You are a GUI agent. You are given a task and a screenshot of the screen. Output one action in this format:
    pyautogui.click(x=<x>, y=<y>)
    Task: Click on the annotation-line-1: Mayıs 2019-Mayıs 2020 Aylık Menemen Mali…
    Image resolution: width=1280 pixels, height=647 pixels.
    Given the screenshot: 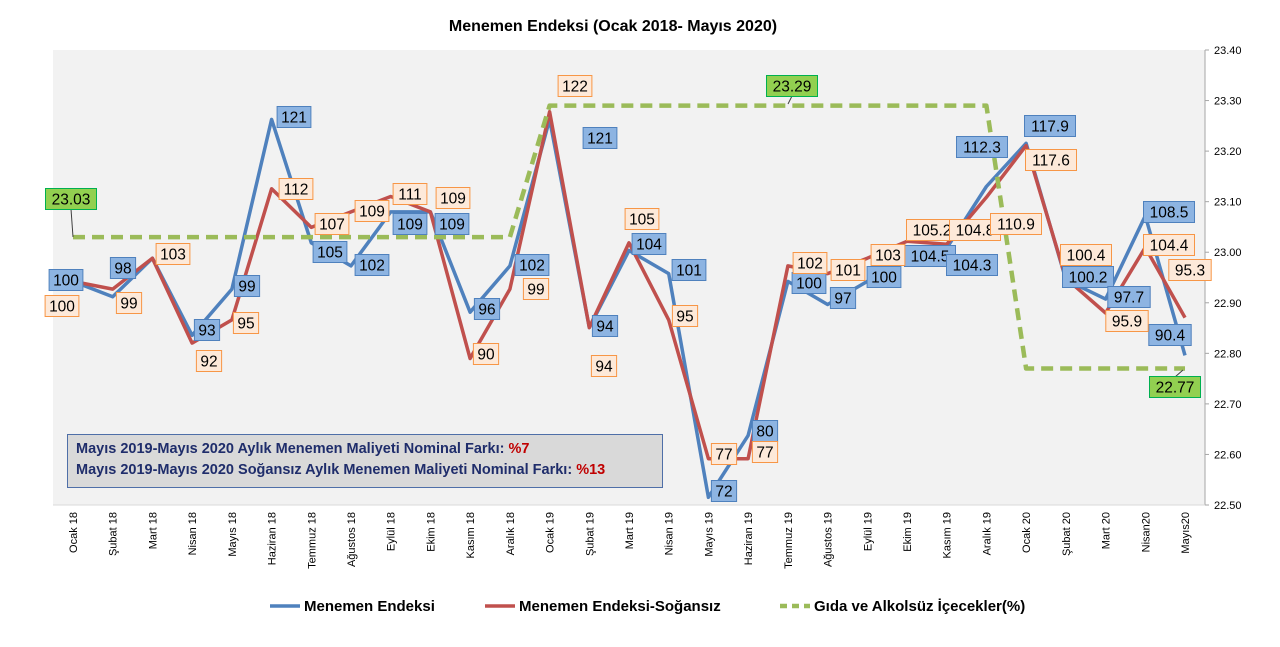 What is the action you would take?
    pyautogui.click(x=292, y=449)
    